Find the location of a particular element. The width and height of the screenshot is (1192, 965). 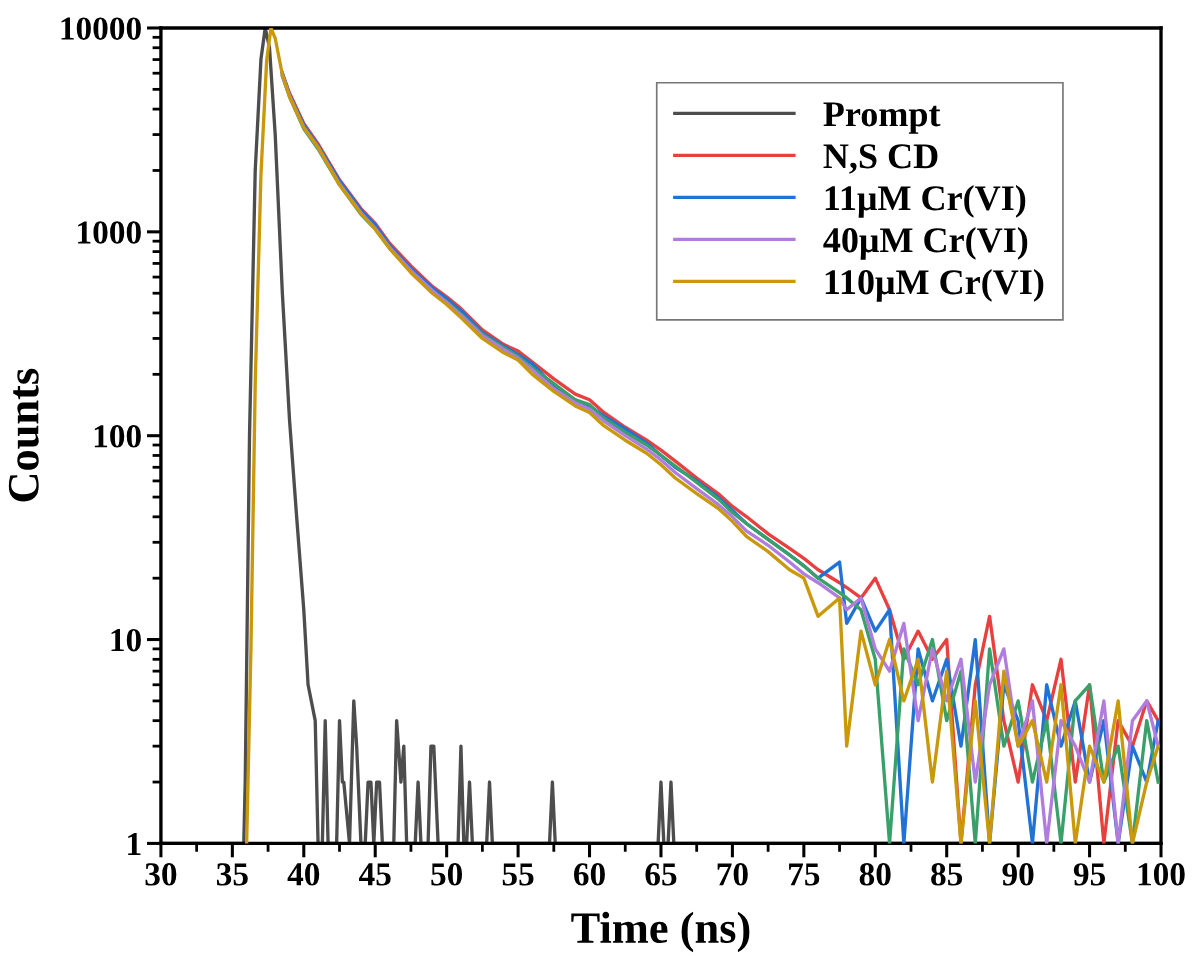

x-tick-label: 35 is located at coordinates (232, 874).